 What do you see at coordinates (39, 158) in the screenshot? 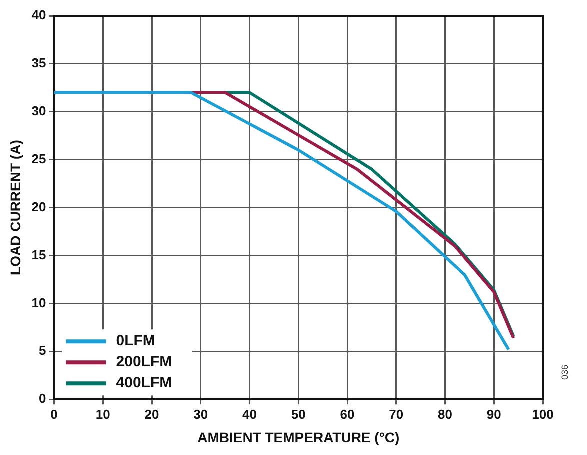
I see `y-tick-label: 25` at bounding box center [39, 158].